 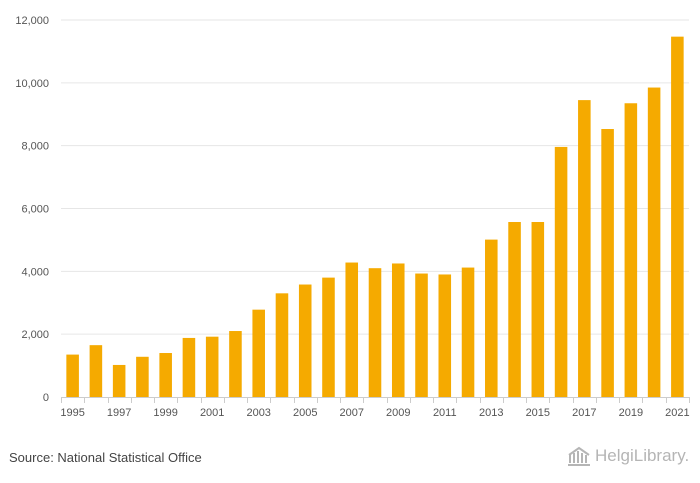 I want to click on x-tick-label: 2001, so click(x=212, y=413).